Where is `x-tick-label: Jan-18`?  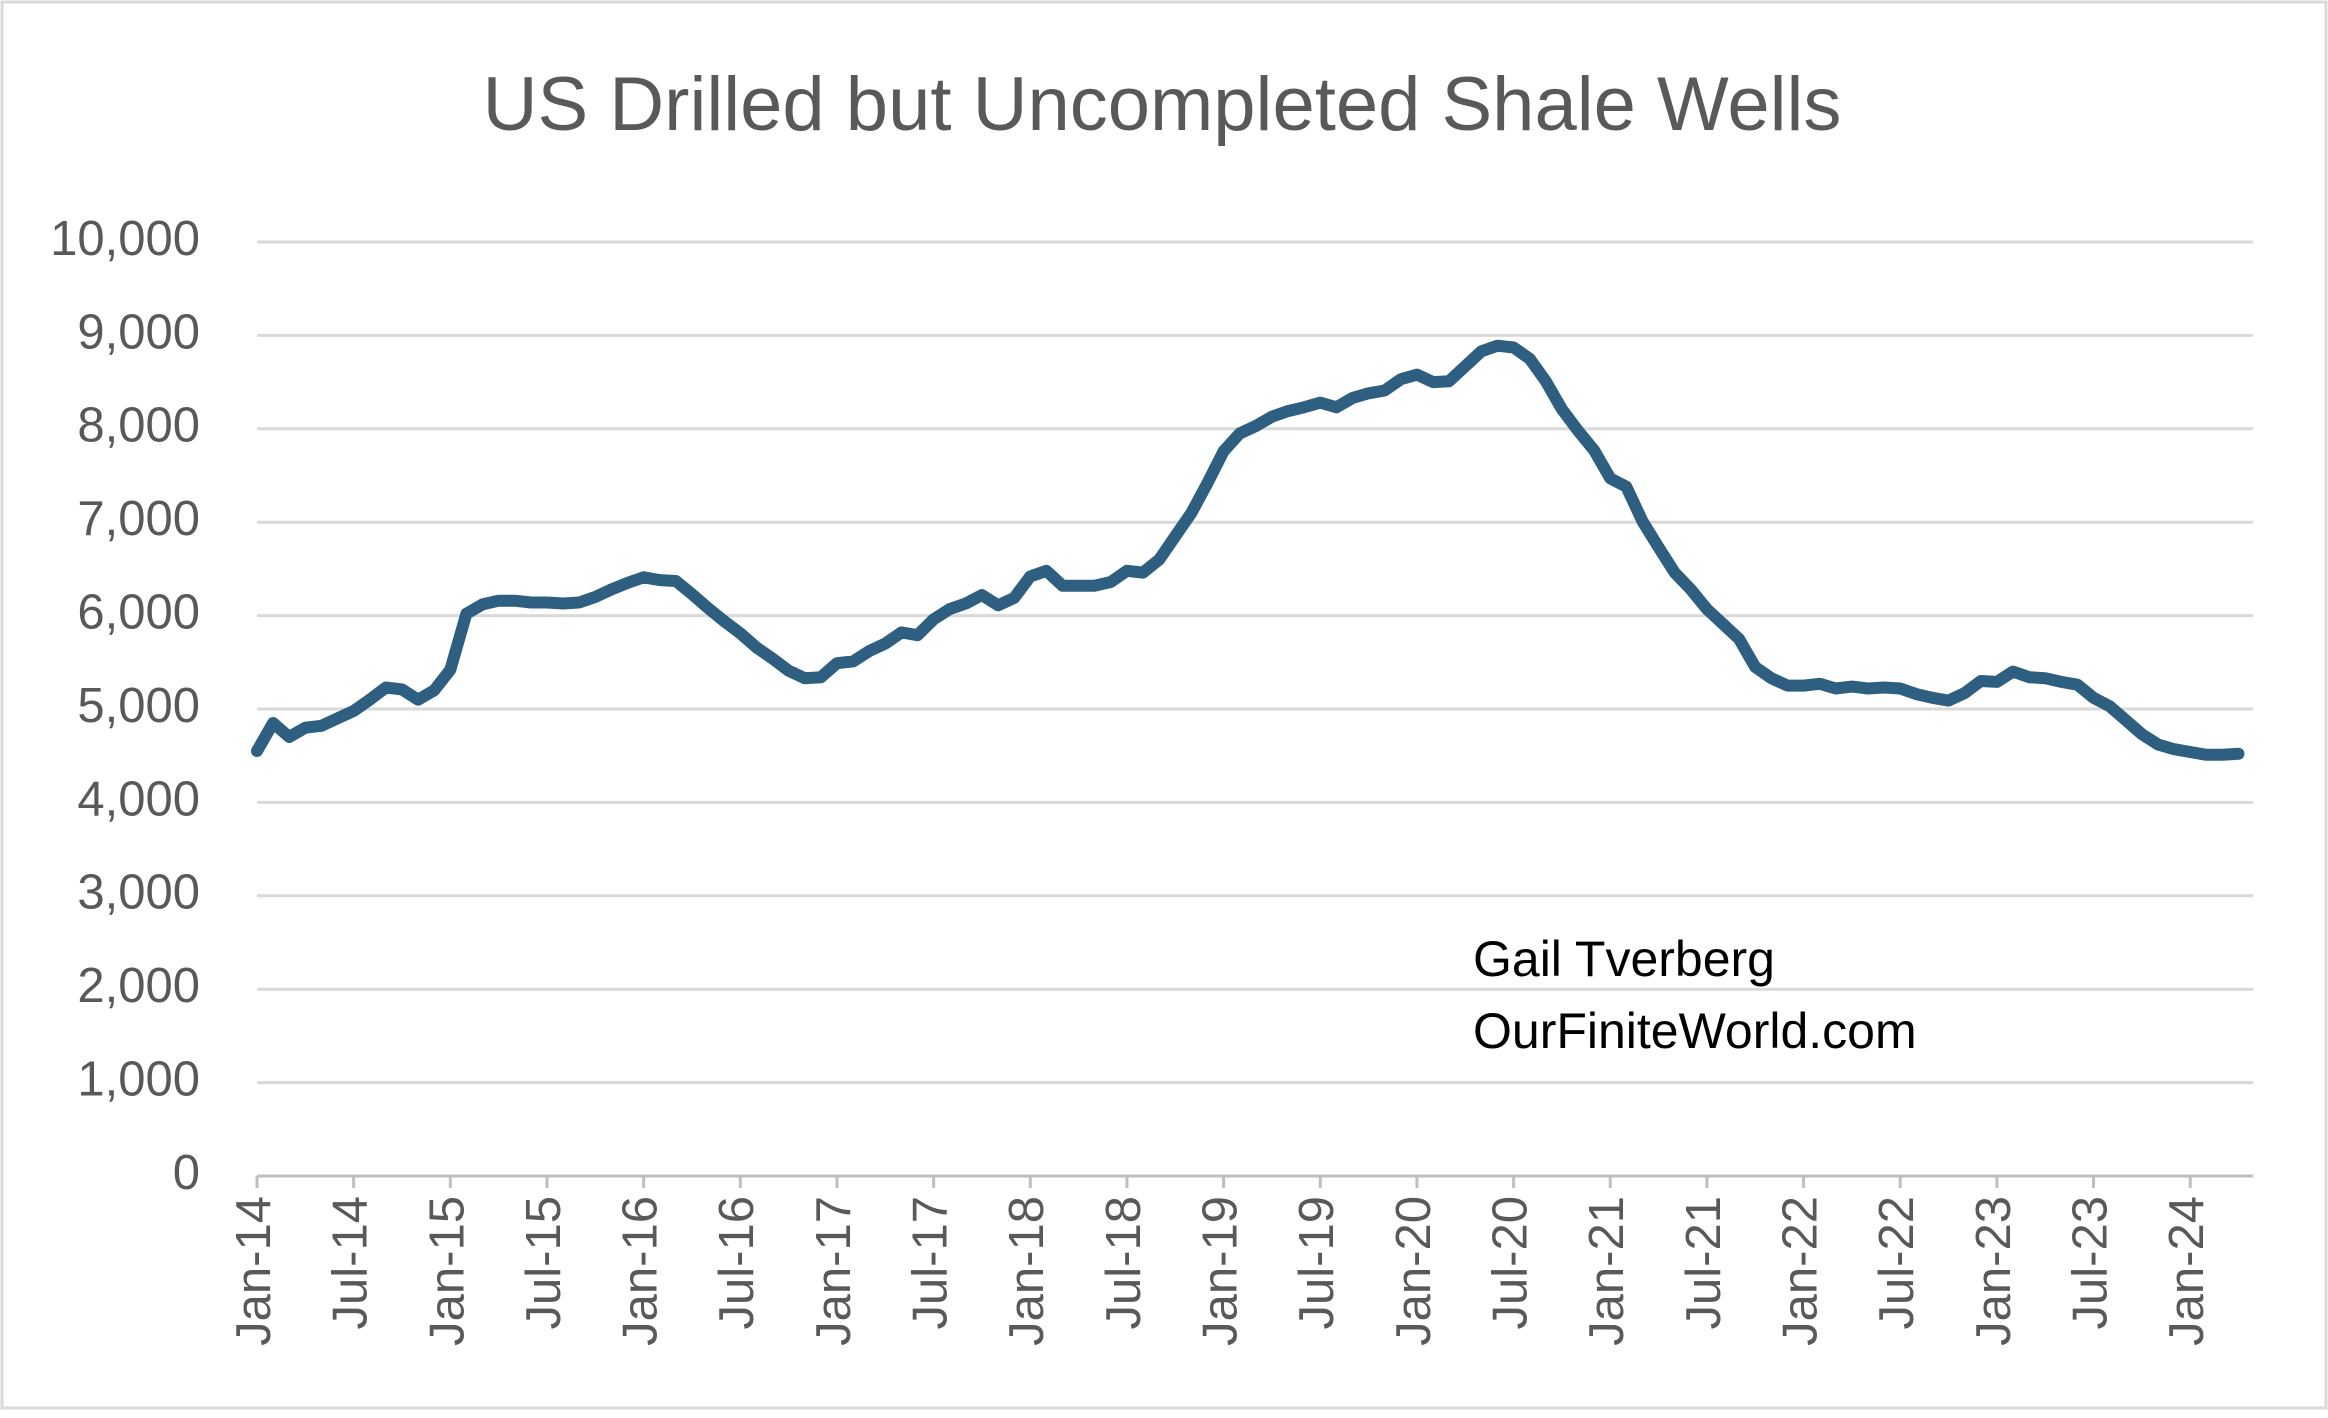
x-tick-label: Jan-18 is located at coordinates (1027, 1271).